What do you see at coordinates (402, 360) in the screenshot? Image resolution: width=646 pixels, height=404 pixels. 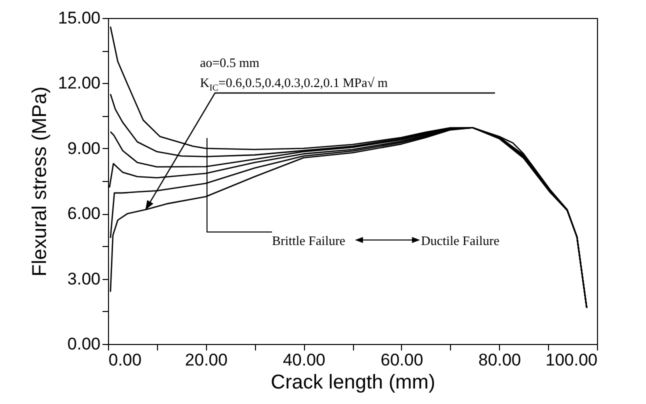 I see `x-tick-label: 60.00` at bounding box center [402, 360].